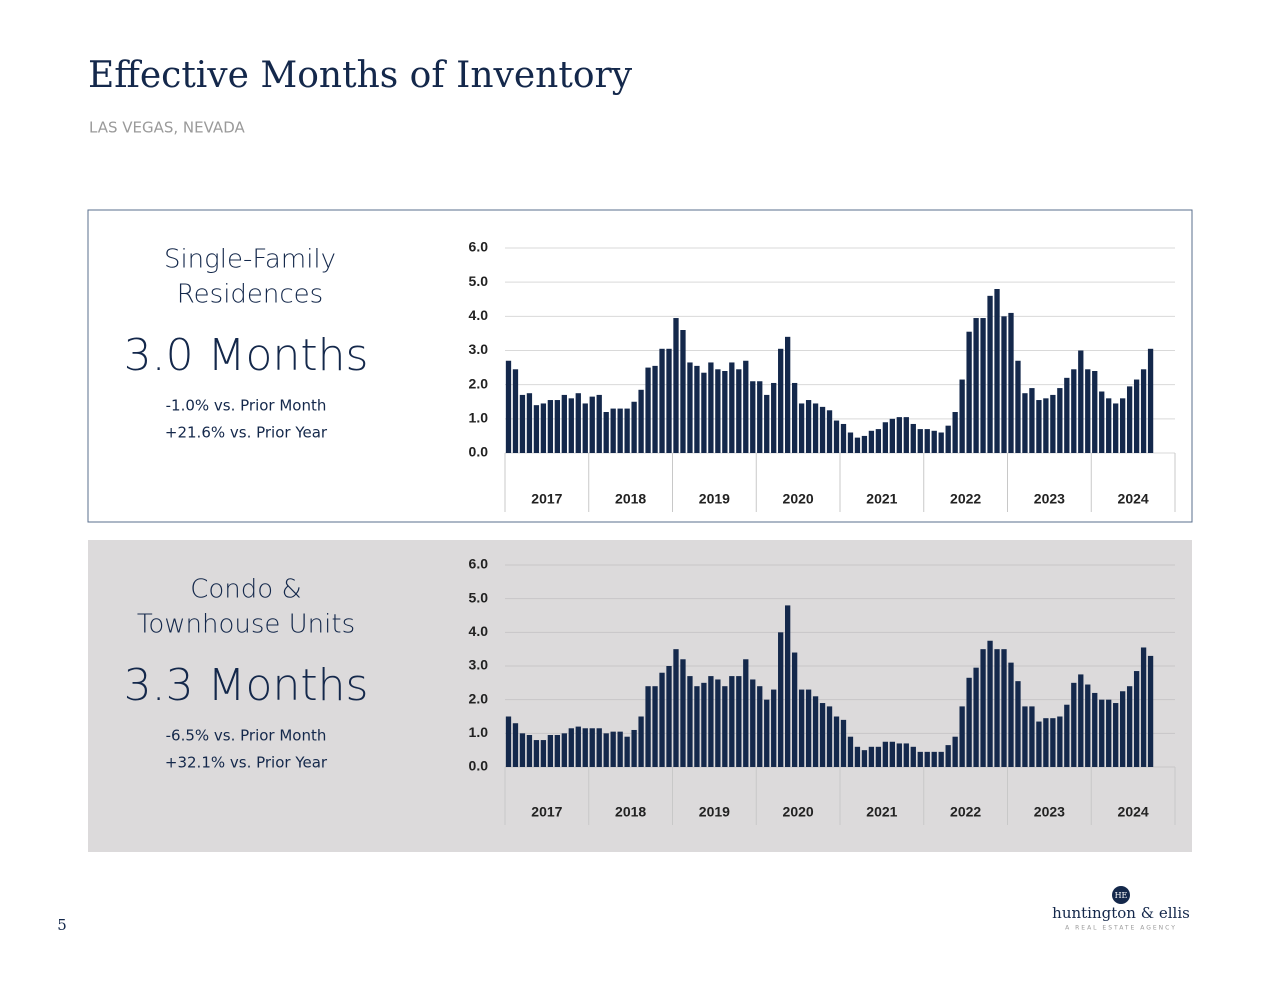  Describe the element at coordinates (1133, 812) in the screenshot. I see `x-year-label: 2024` at that location.